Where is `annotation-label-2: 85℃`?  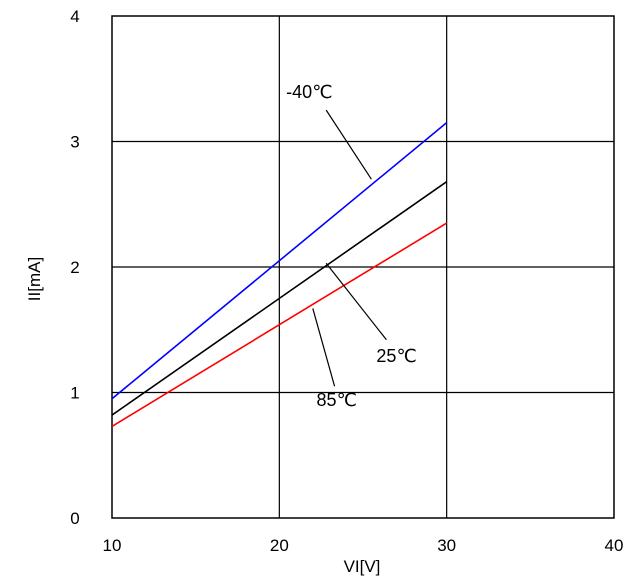 annotation-label-2: 85℃ is located at coordinates (337, 400).